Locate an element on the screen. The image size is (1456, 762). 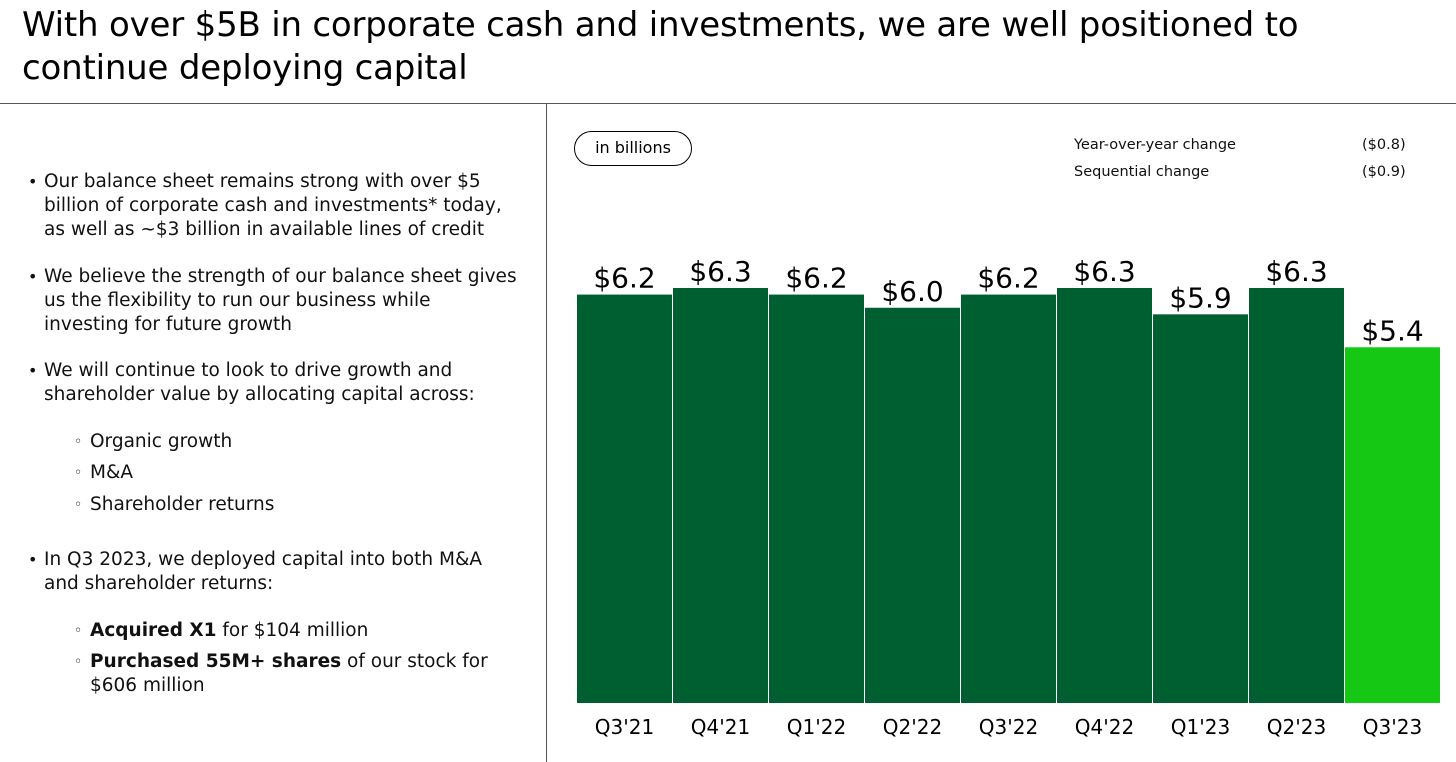
sub-bullet-text: Organic growth is located at coordinates (161, 441).